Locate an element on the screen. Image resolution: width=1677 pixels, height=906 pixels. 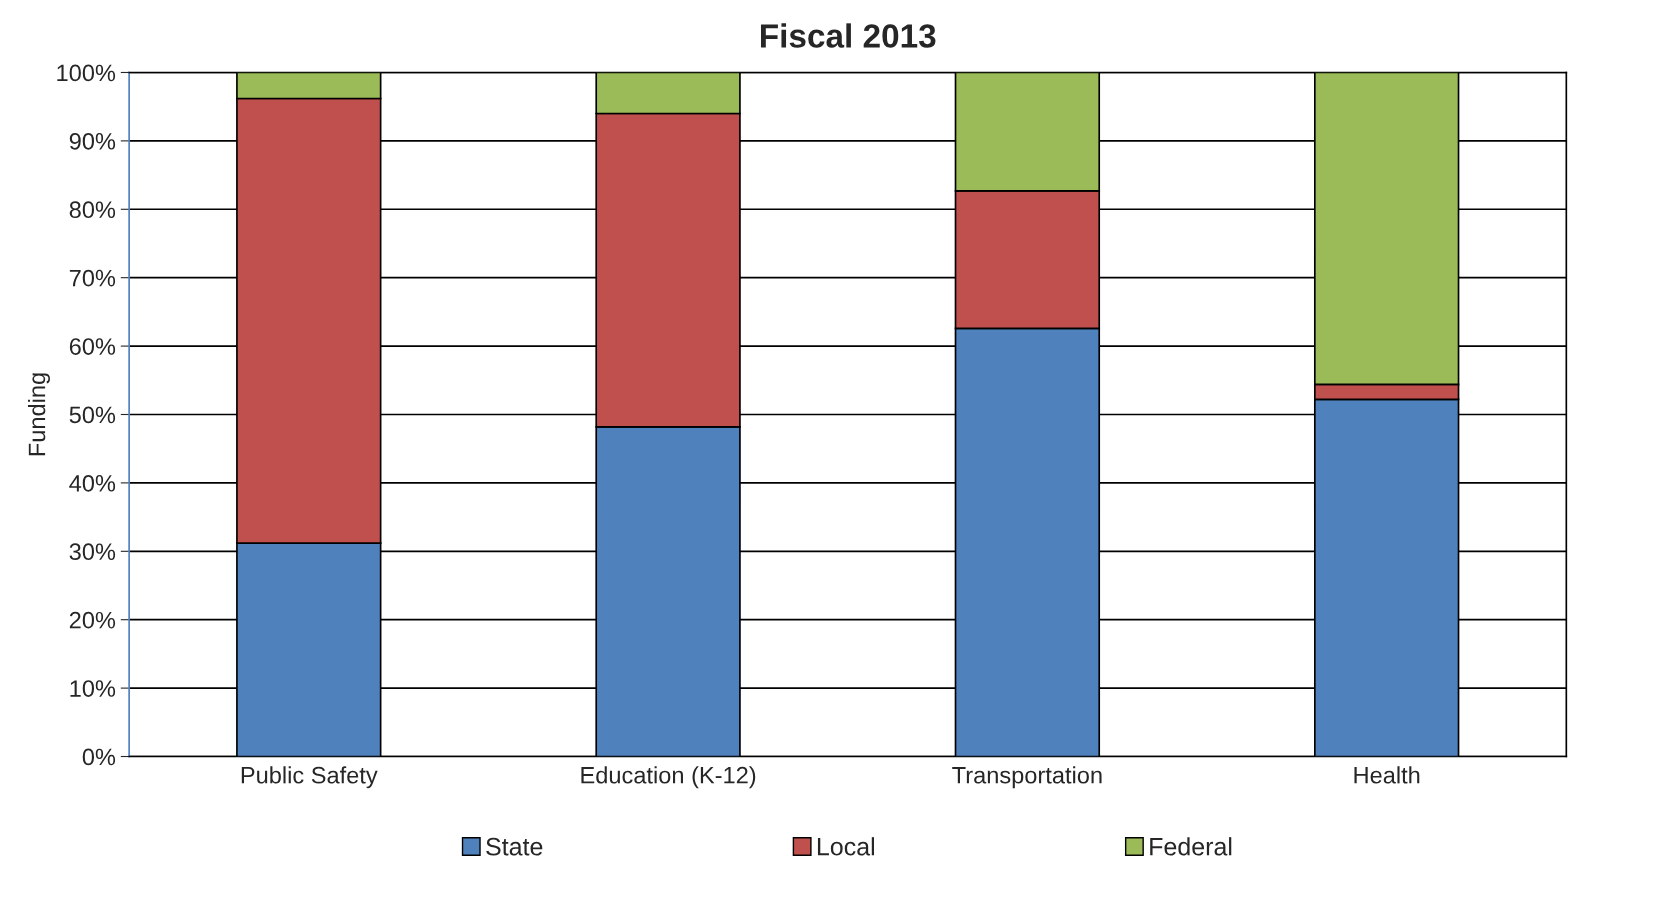
y-tick-label: 100% is located at coordinates (86, 73).